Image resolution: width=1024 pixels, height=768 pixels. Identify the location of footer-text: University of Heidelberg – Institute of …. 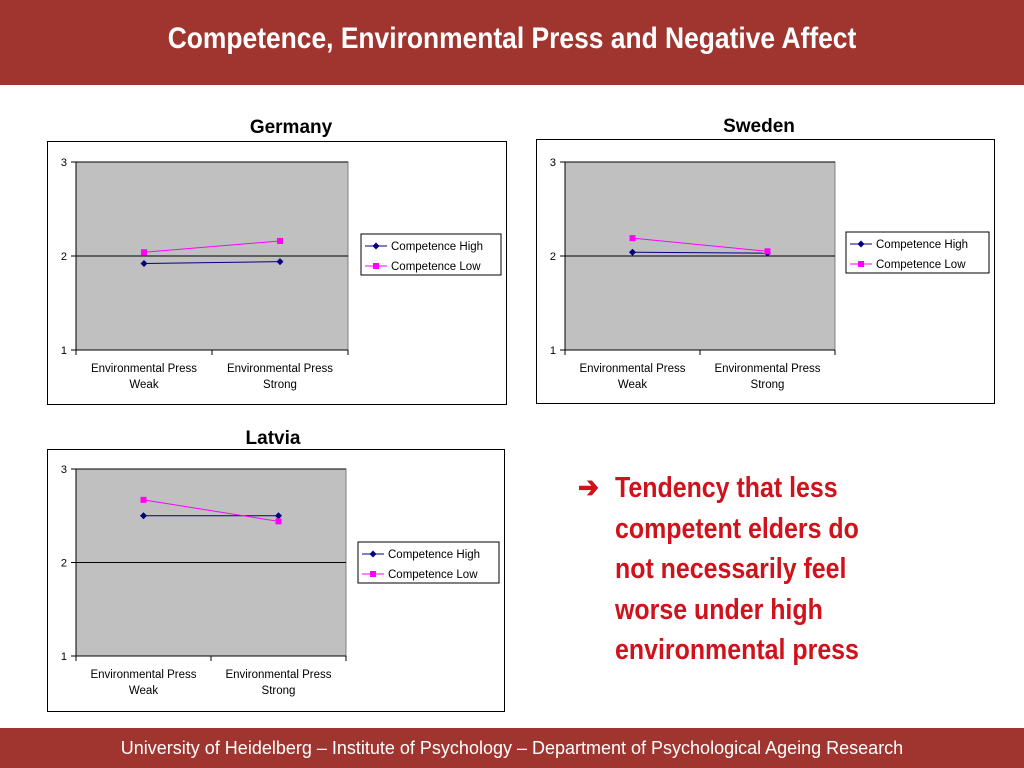
(512, 748).